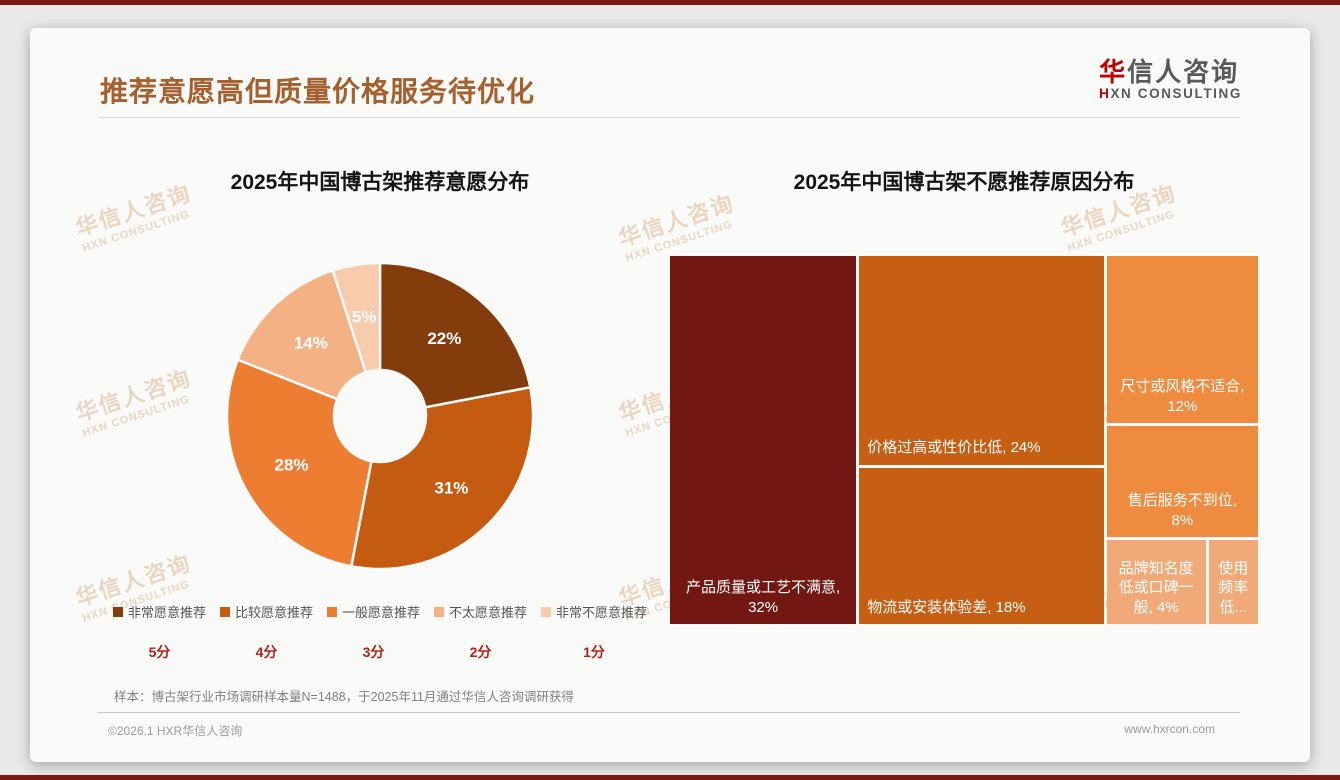  I want to click on treemap-block-label: 产品质量或工艺不满意, 32%, so click(763, 597).